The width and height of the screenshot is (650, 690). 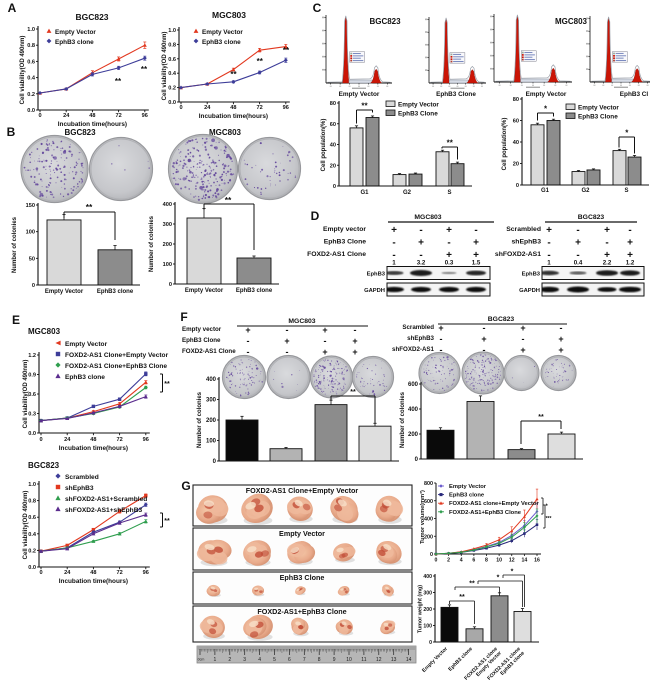 I want to click on svg-text: 20, so click(x=333, y=166).